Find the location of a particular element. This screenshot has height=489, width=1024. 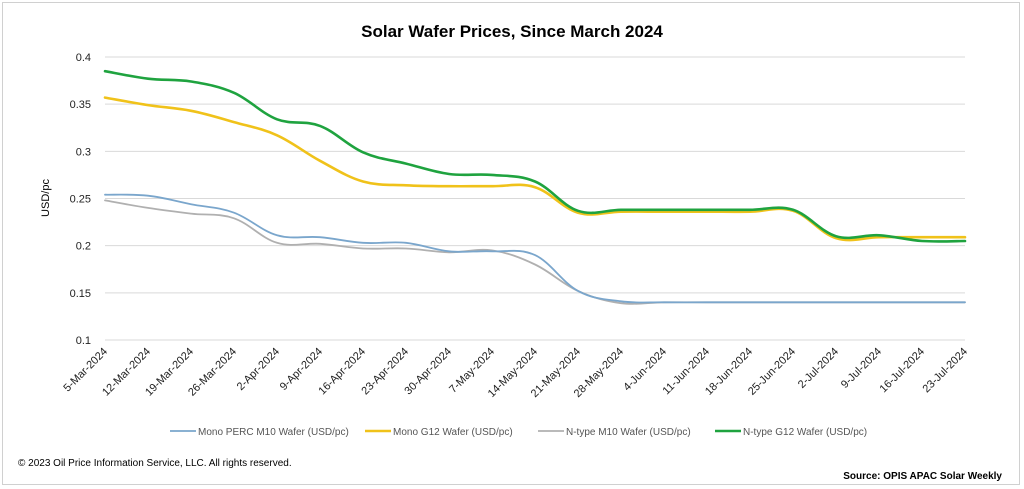

x-tick-label: 2-Apr-2024 is located at coordinates (258, 369).